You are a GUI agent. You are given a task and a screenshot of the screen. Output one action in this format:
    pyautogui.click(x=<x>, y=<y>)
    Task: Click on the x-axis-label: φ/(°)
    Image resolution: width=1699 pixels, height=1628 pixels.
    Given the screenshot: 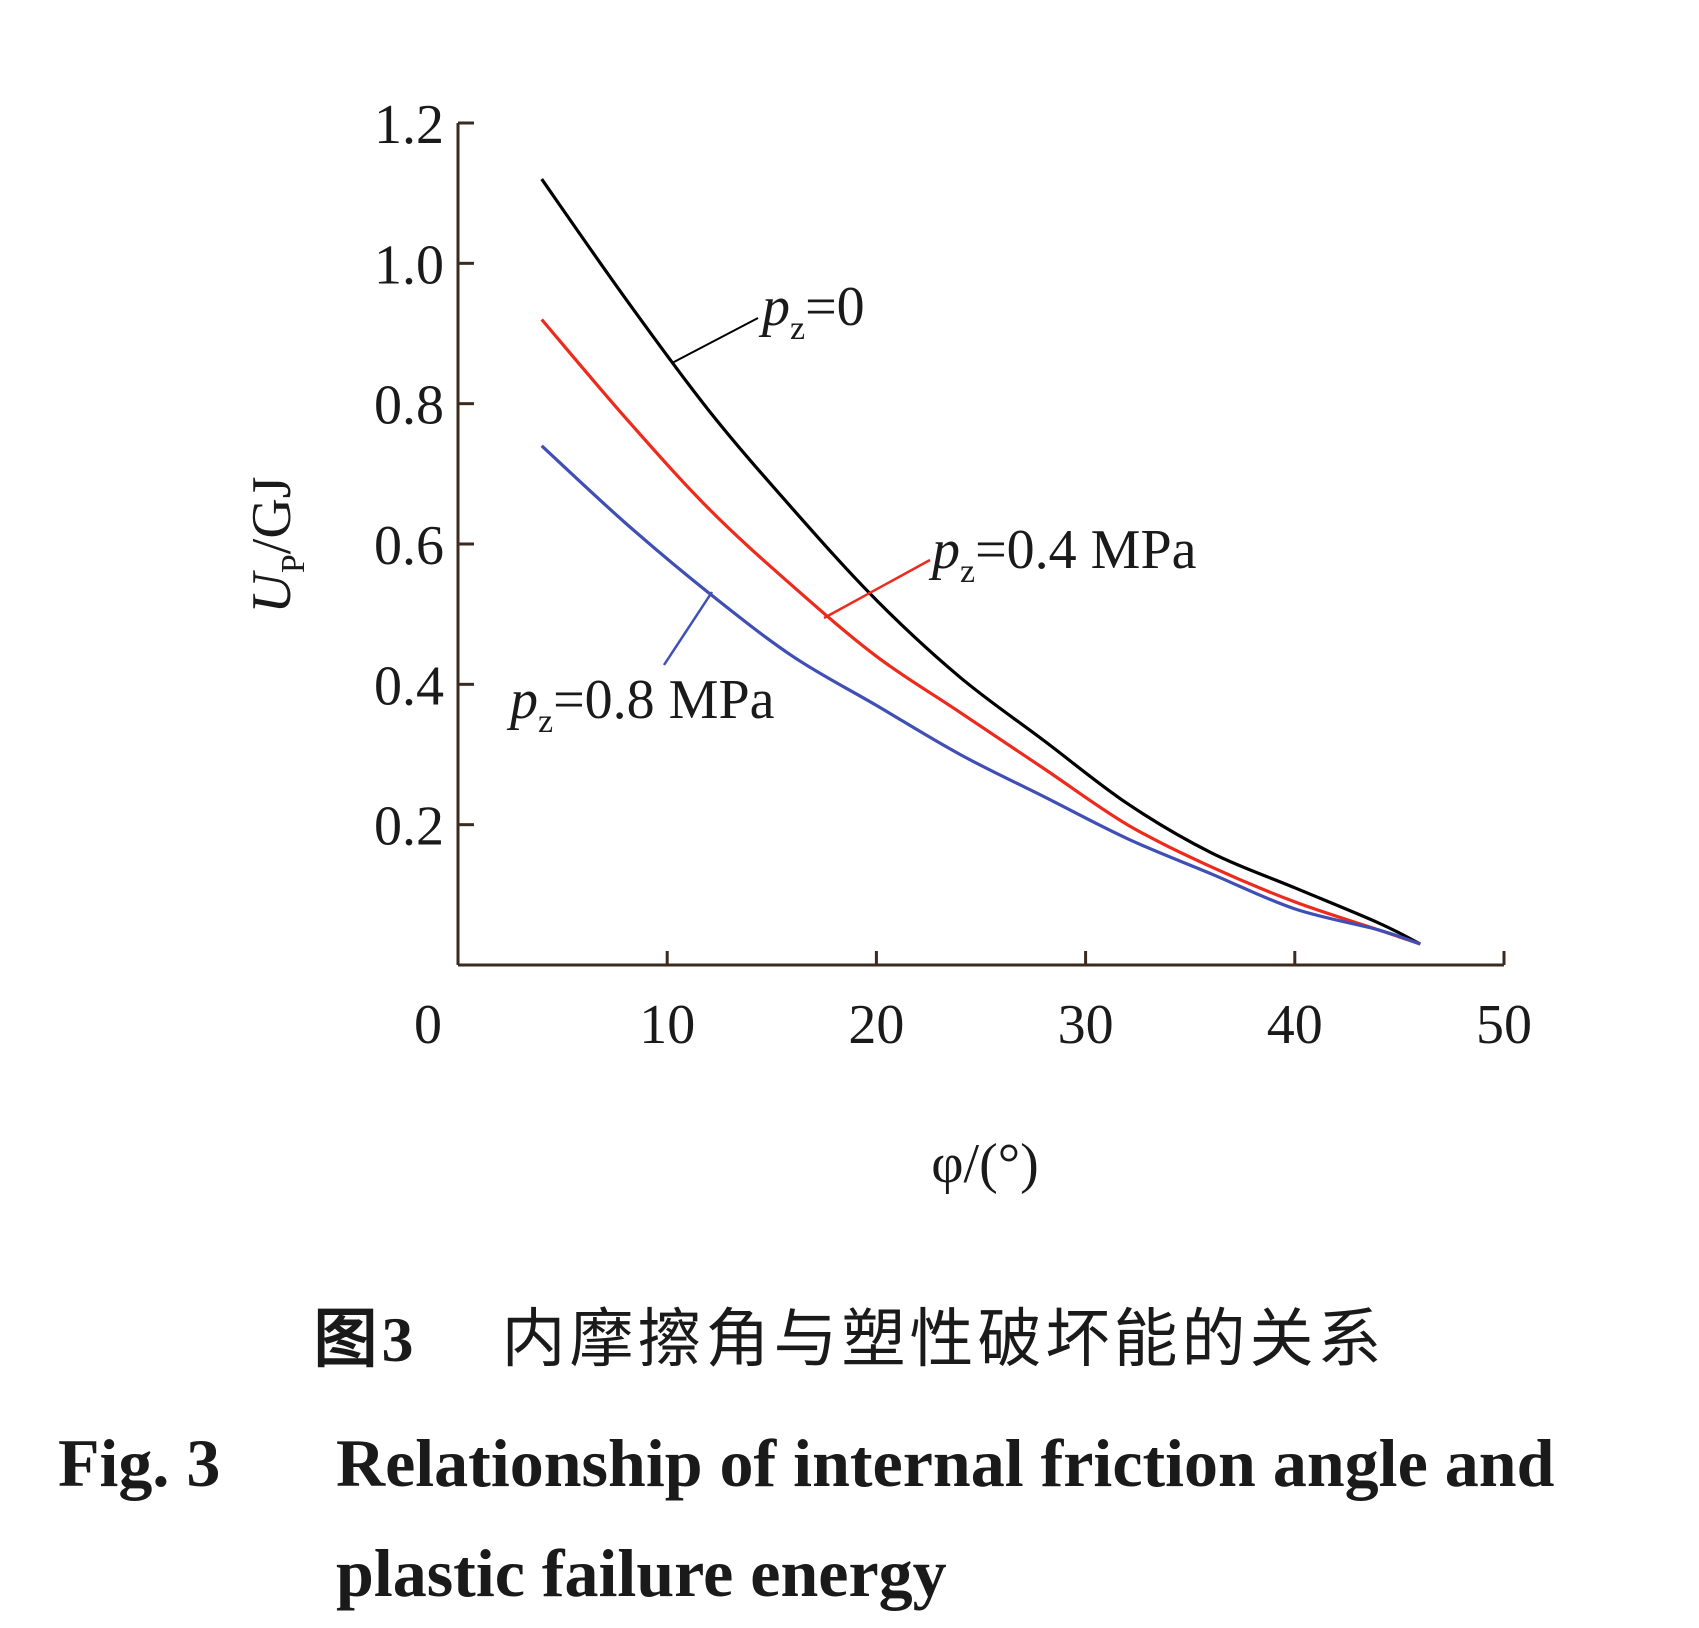 What is the action you would take?
    pyautogui.click(x=985, y=1164)
    